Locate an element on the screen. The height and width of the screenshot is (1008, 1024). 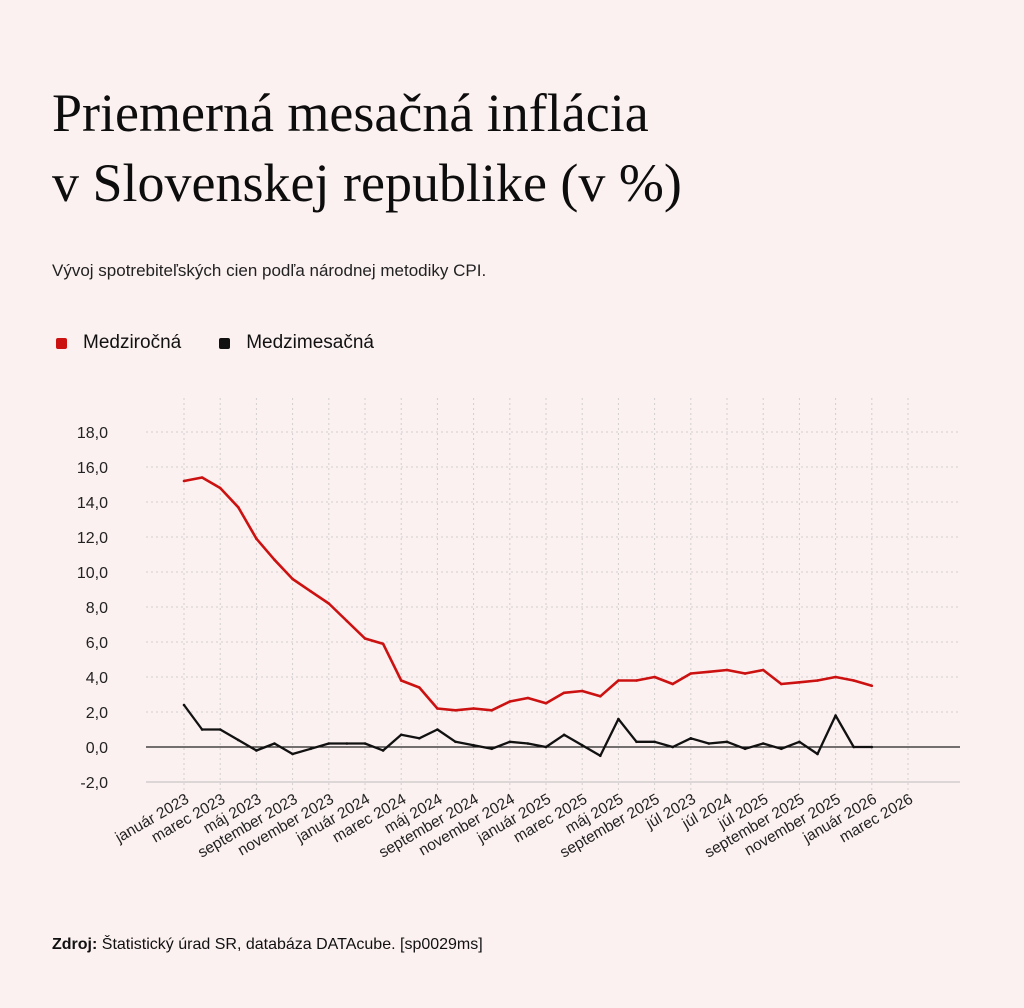
y-tick-label: 12,0 is located at coordinates (92, 538).